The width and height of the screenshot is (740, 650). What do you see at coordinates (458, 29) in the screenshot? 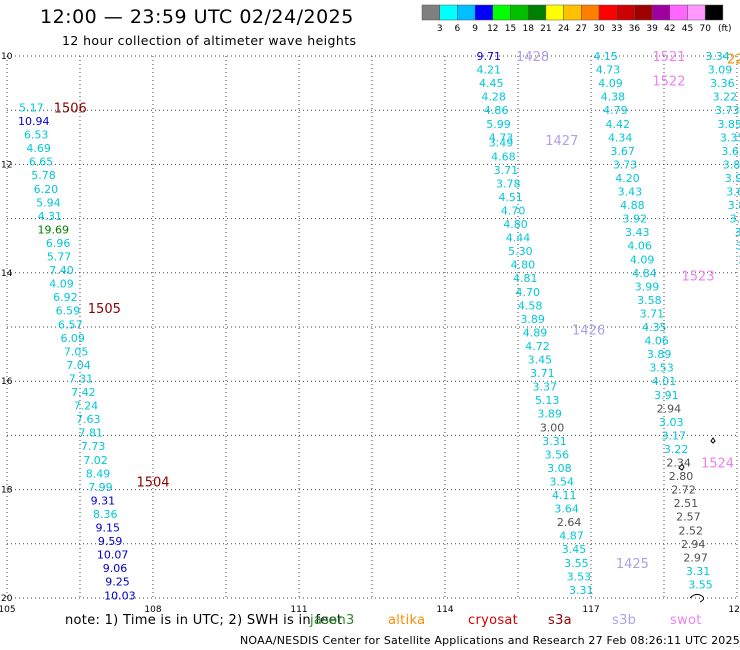
I see `colorbar-tick-label: 6` at bounding box center [458, 29].